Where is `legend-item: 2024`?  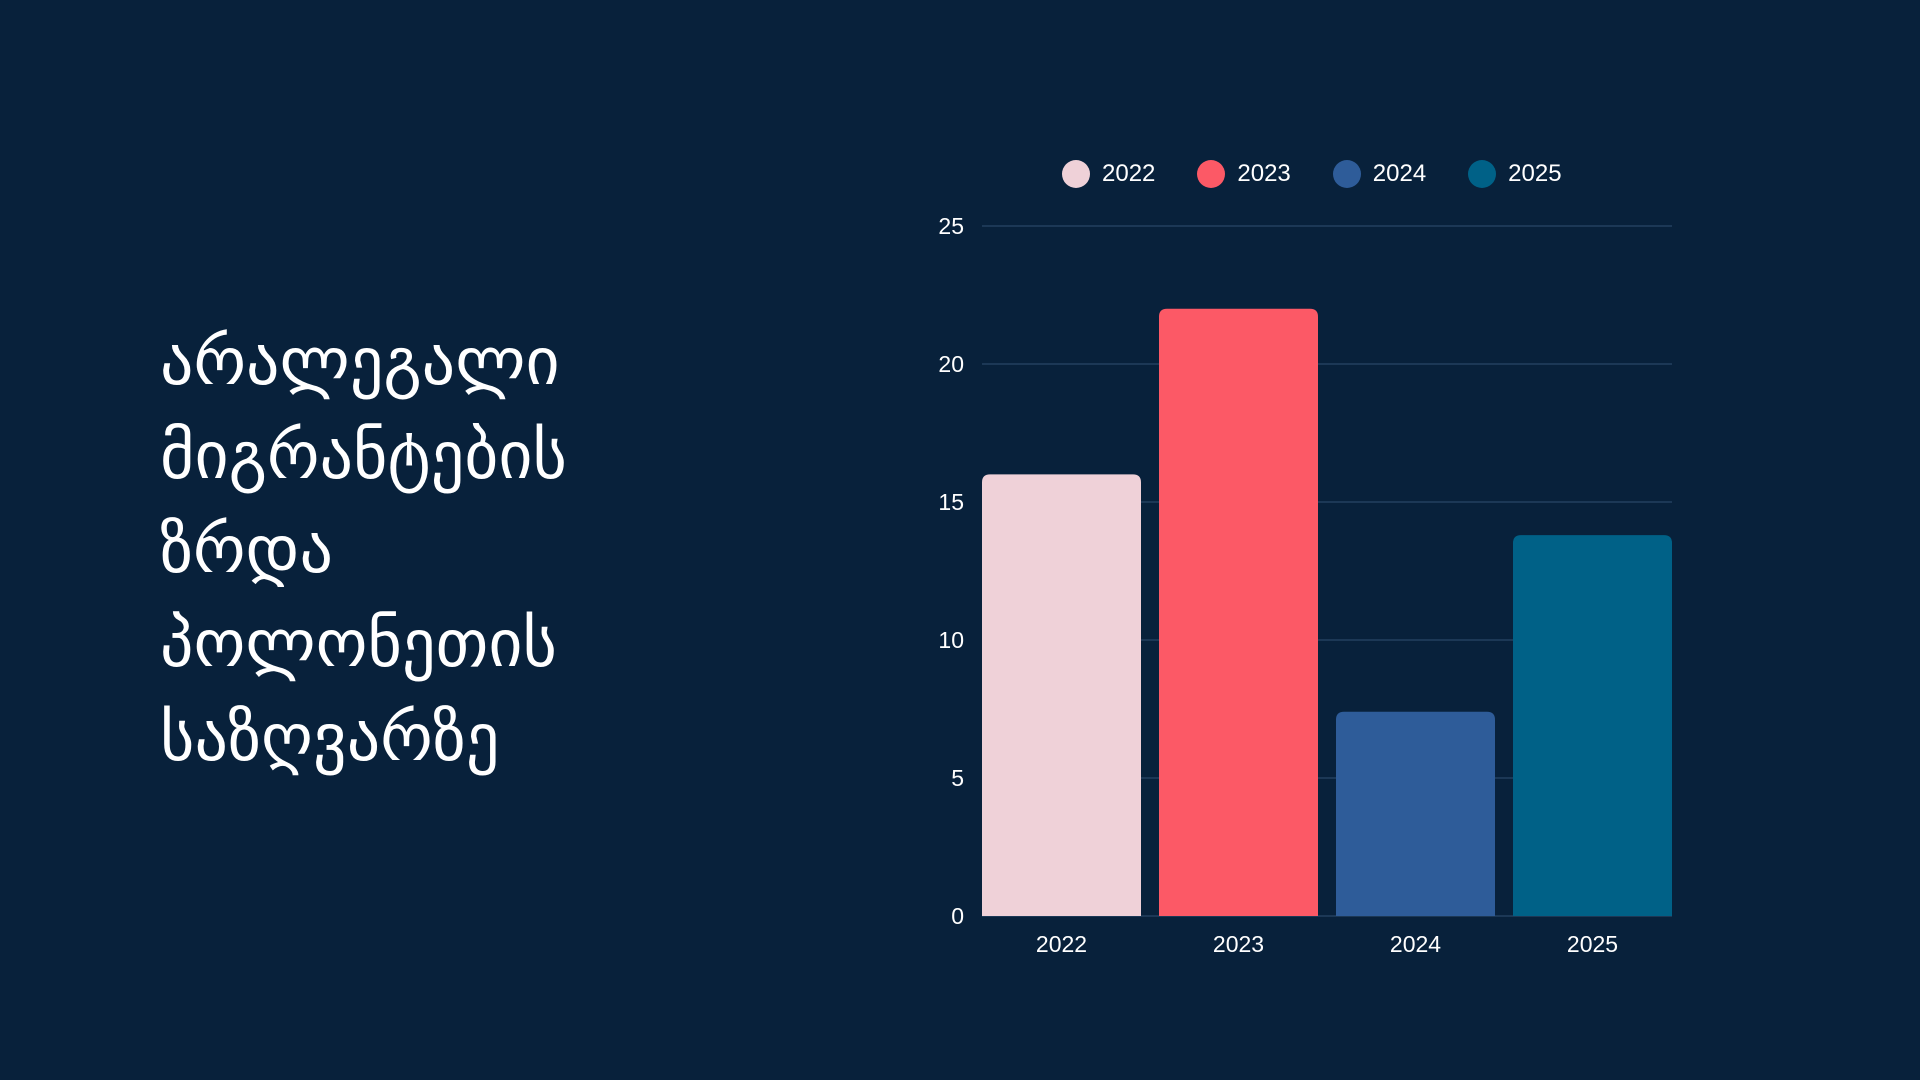
legend-item: 2024 is located at coordinates (1379, 174).